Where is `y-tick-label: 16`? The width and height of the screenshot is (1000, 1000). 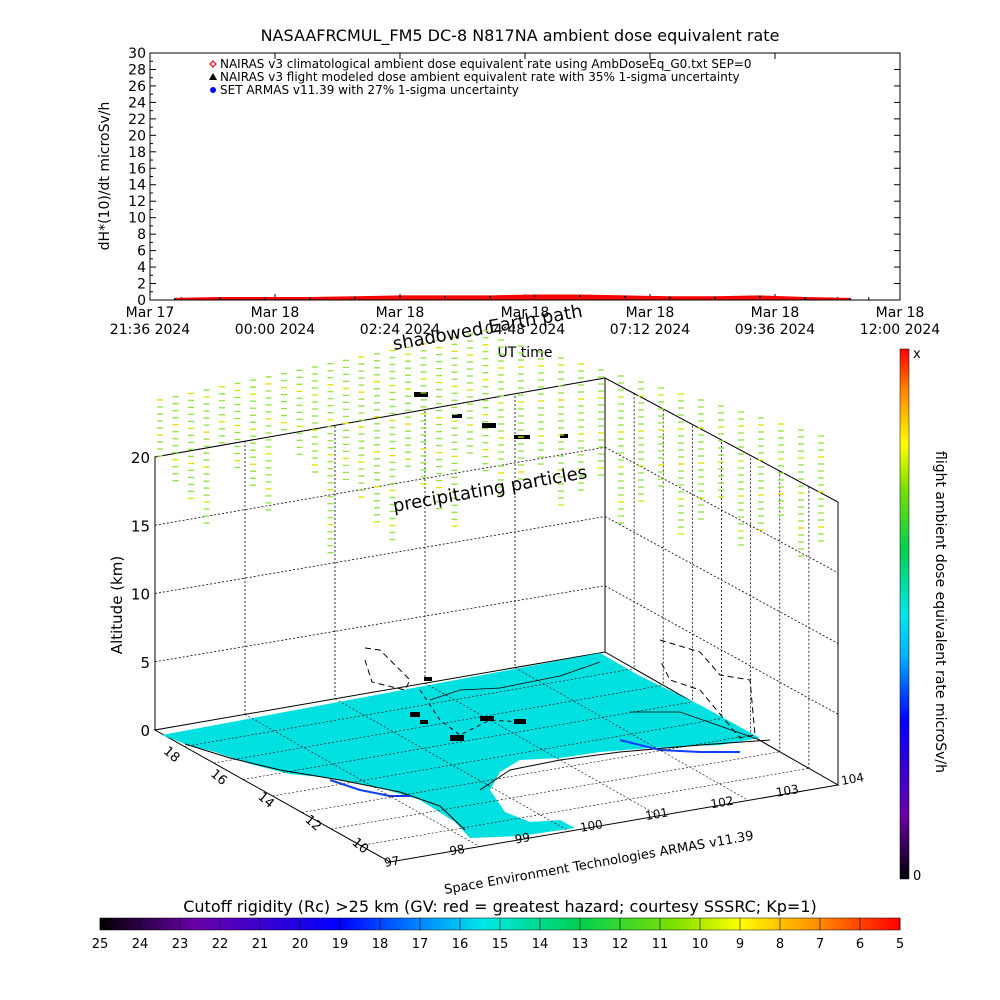 y-tick-label: 16 is located at coordinates (137, 169).